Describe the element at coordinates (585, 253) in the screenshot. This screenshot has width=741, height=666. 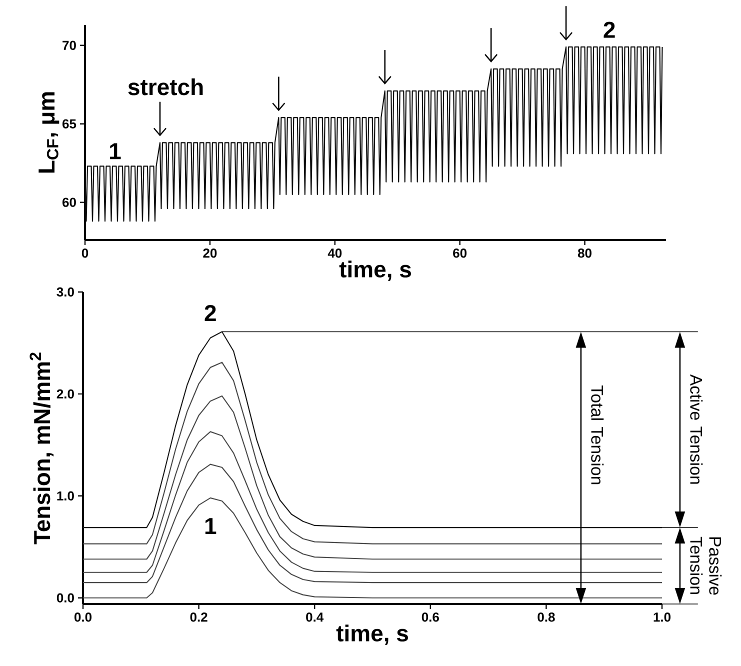
I see `x-tick-label: 80` at that location.